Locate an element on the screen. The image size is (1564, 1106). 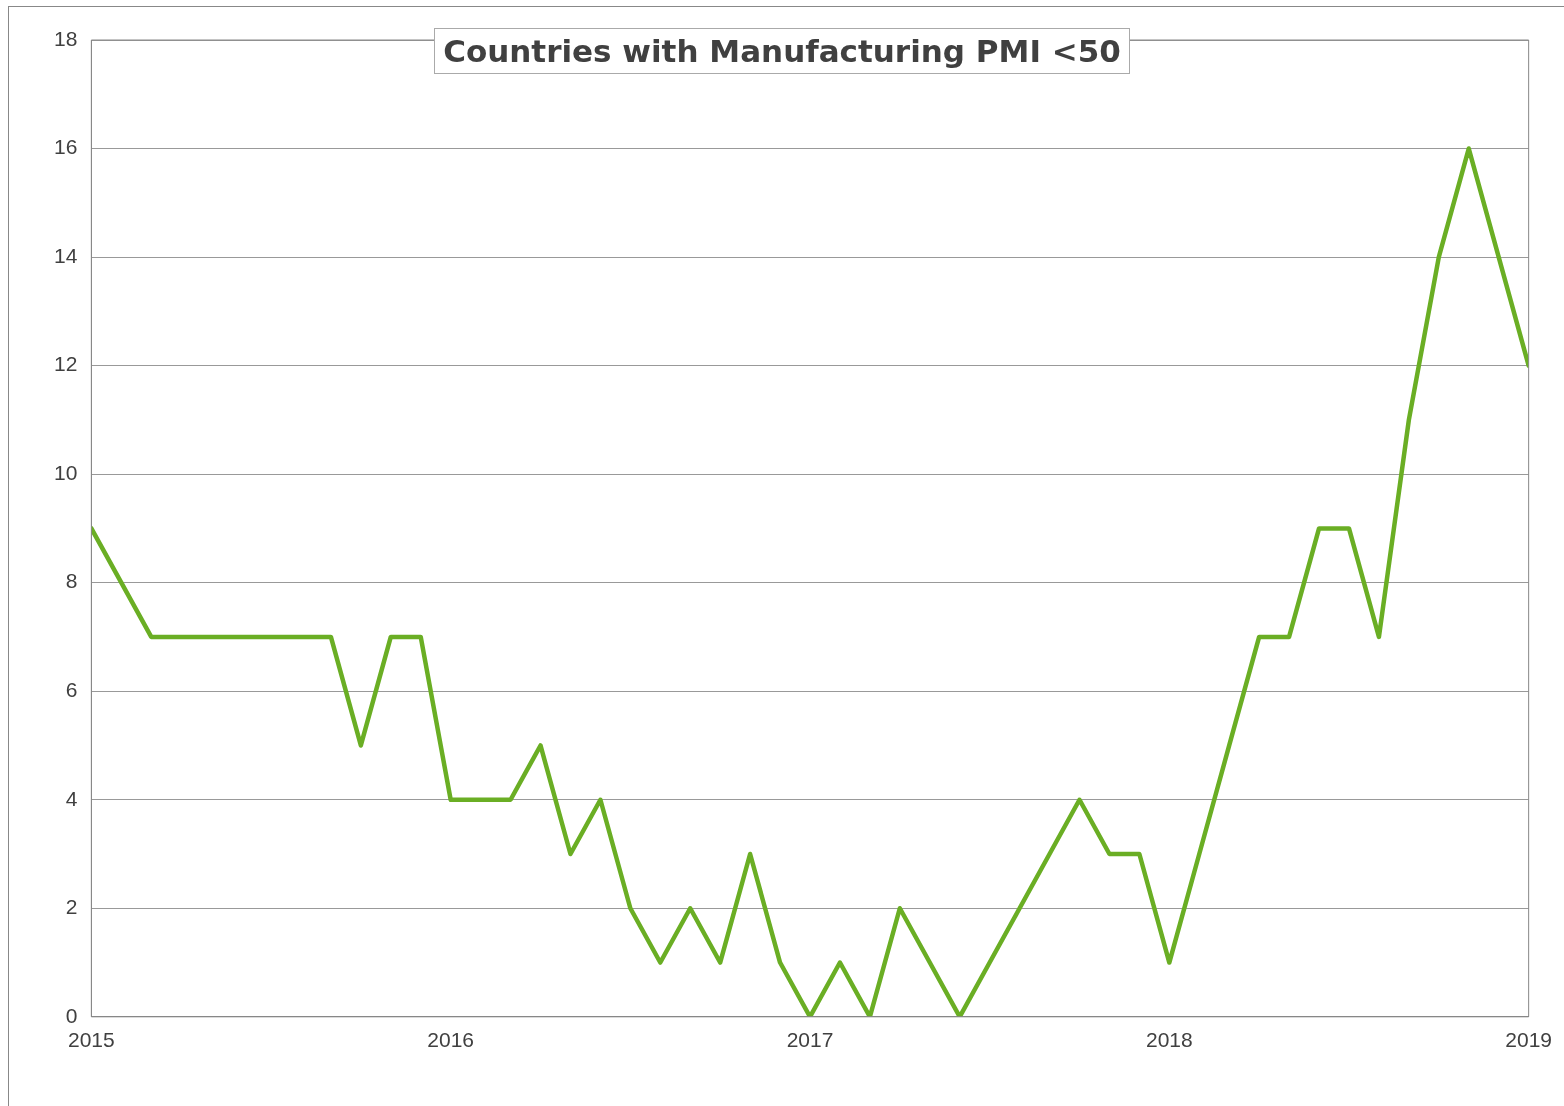
y-tick-label: 18 is located at coordinates (66, 38).